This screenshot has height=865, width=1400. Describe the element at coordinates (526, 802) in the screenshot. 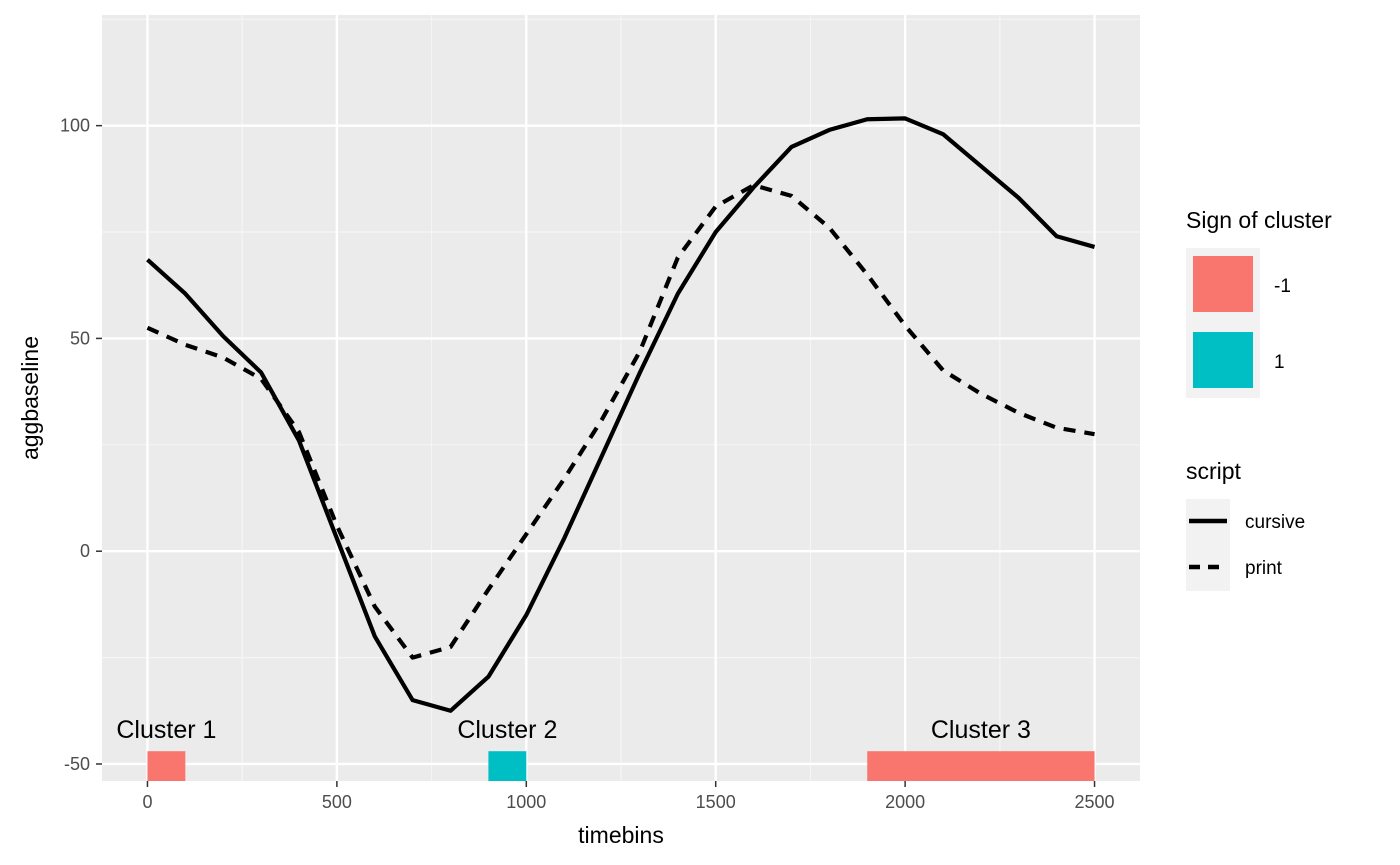

I see `x-tick-label: 1000` at that location.